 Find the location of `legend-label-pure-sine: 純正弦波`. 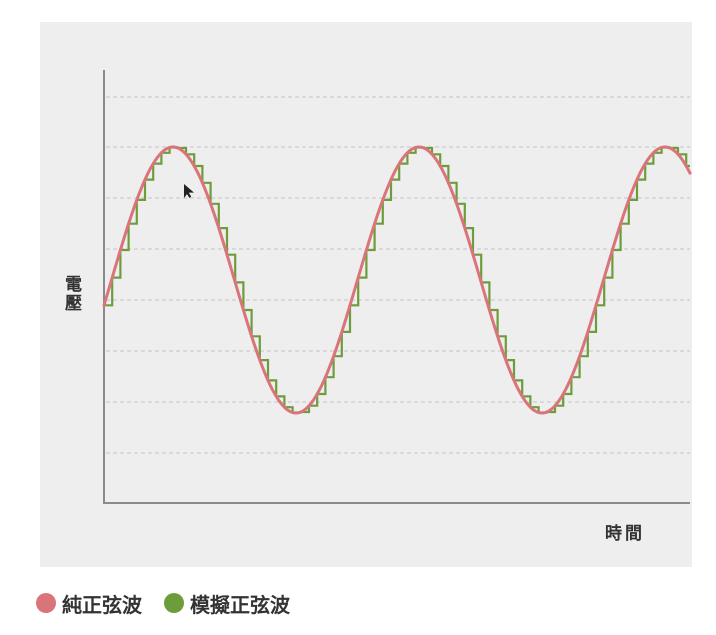

legend-label-pure-sine: 純正弦波 is located at coordinates (102, 604).